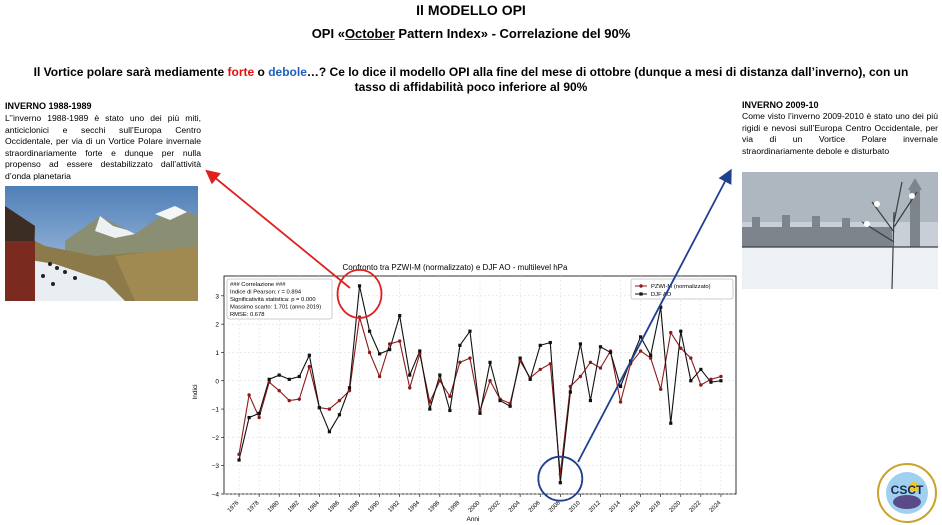  What do you see at coordinates (535, 507) in the screenshot?
I see `x-tick-label: 2006` at bounding box center [535, 507].